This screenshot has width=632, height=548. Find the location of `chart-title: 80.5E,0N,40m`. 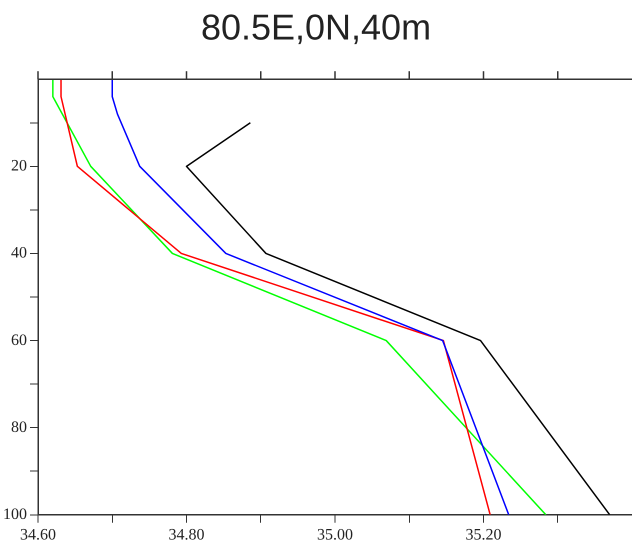

chart-title: 80.5E,0N,40m is located at coordinates (316, 27).